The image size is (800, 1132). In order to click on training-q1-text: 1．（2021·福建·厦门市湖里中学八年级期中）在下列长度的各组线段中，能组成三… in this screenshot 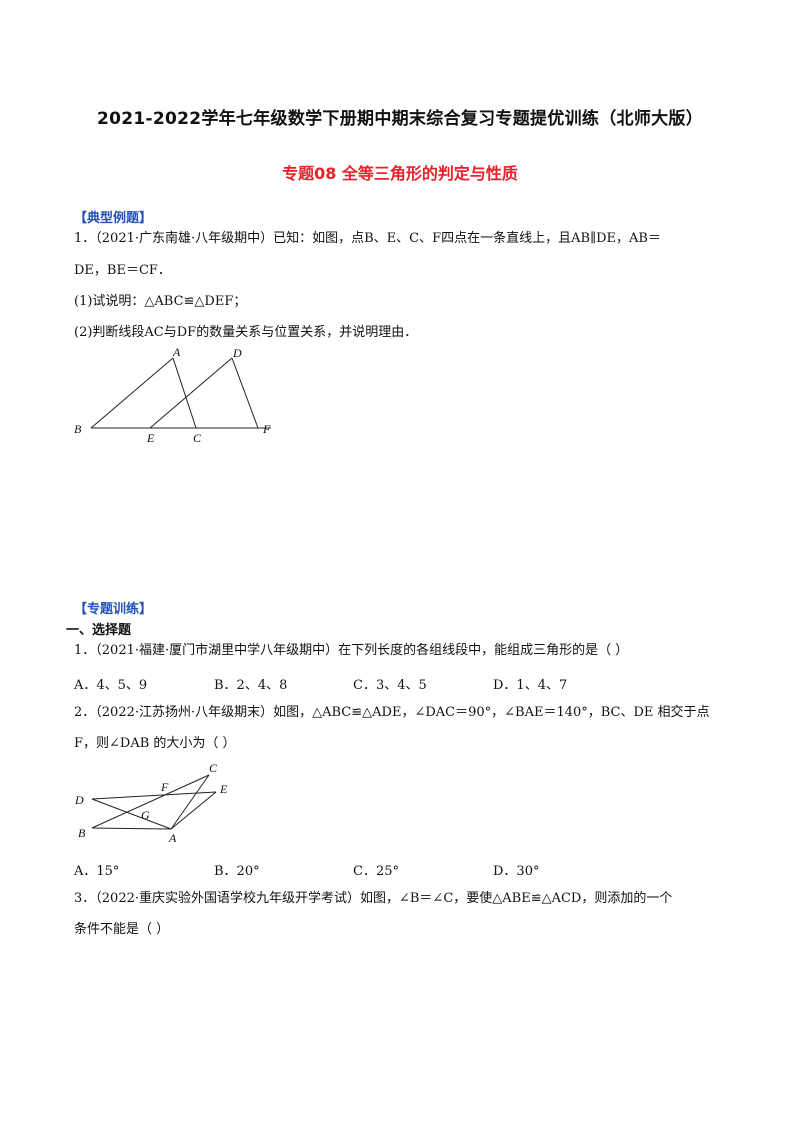, I will do `click(351, 650)`.